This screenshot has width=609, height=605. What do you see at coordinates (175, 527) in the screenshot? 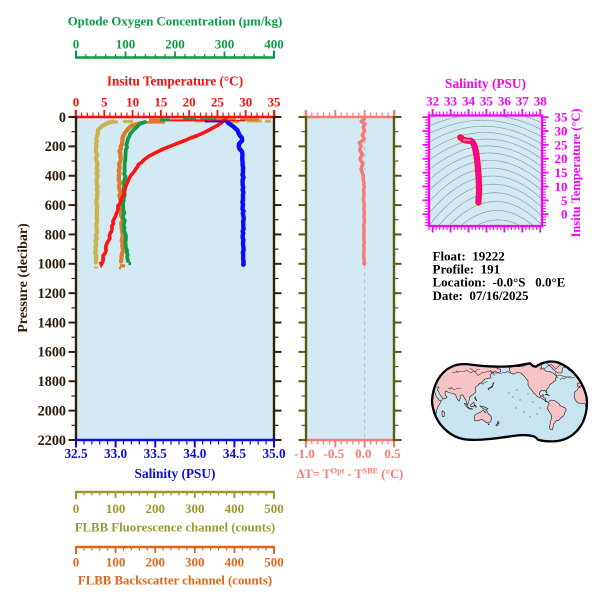
I see `svg-text:FLBB Fluorescence channel (cou: FLBB Fluorescence channel (counts)` at bounding box center [175, 527].